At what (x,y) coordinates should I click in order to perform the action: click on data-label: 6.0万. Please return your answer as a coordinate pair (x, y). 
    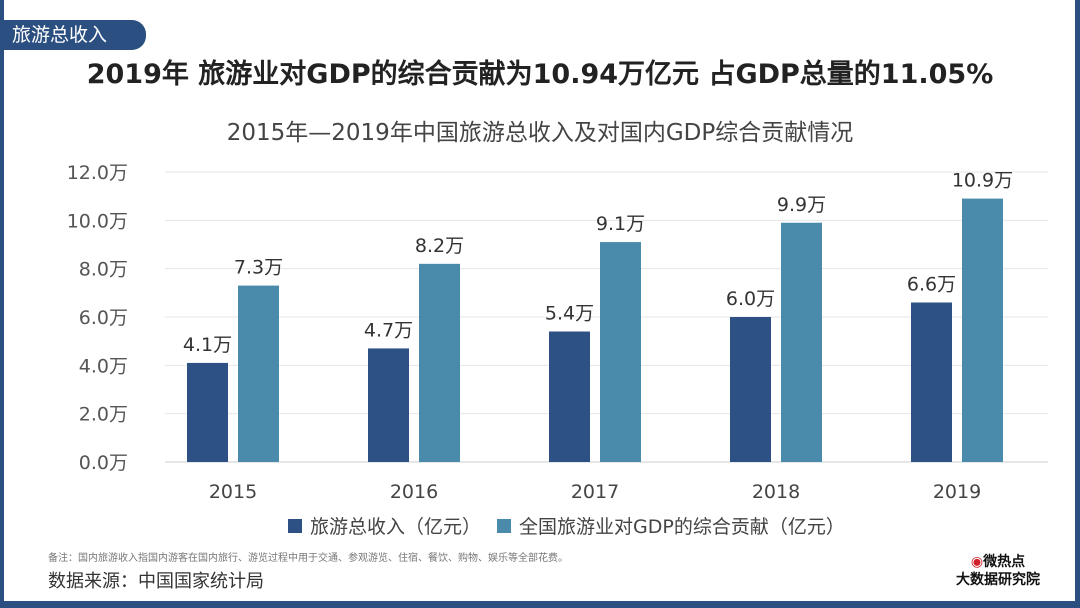
    Looking at the image, I should click on (750, 299).